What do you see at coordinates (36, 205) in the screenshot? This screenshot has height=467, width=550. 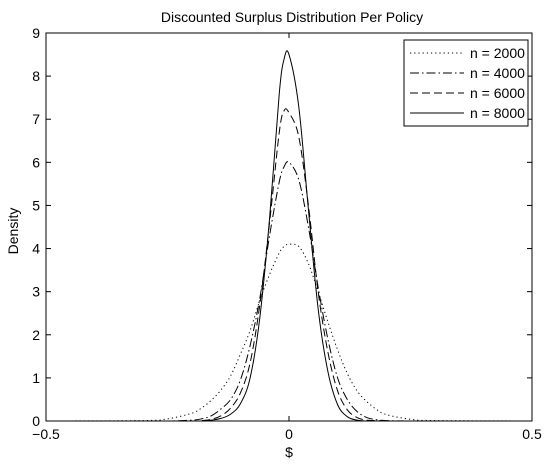 I see `y-tick-label: 5` at bounding box center [36, 205].